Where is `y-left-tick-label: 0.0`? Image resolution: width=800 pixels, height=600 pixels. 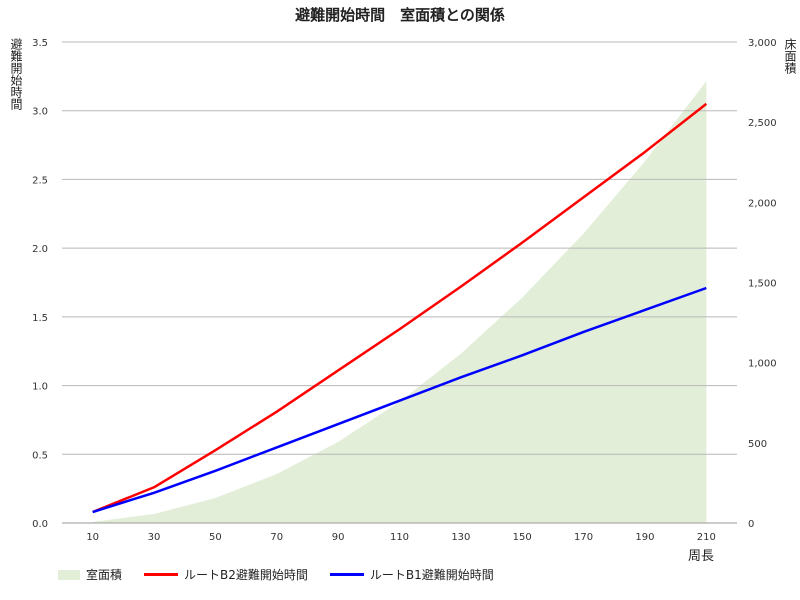 y-left-tick-label: 0.0 is located at coordinates (40, 524).